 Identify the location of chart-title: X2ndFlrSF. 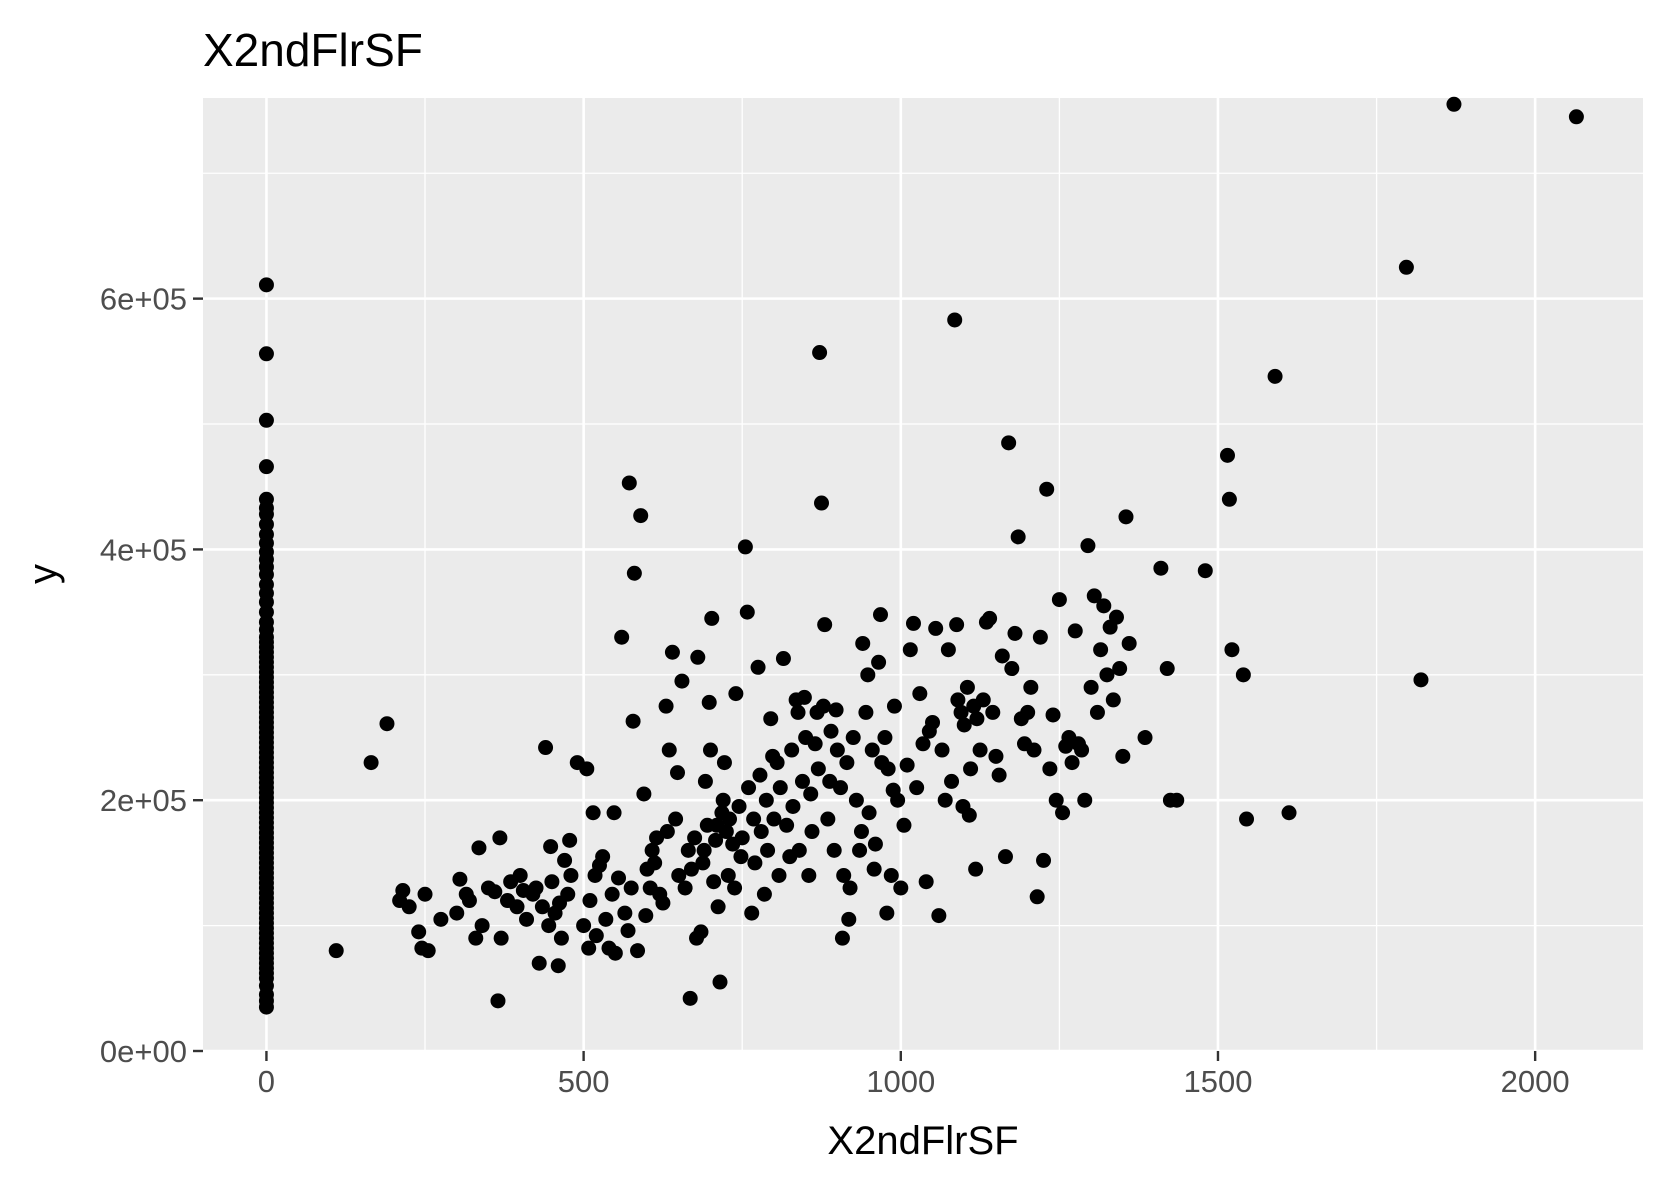
(313, 50).